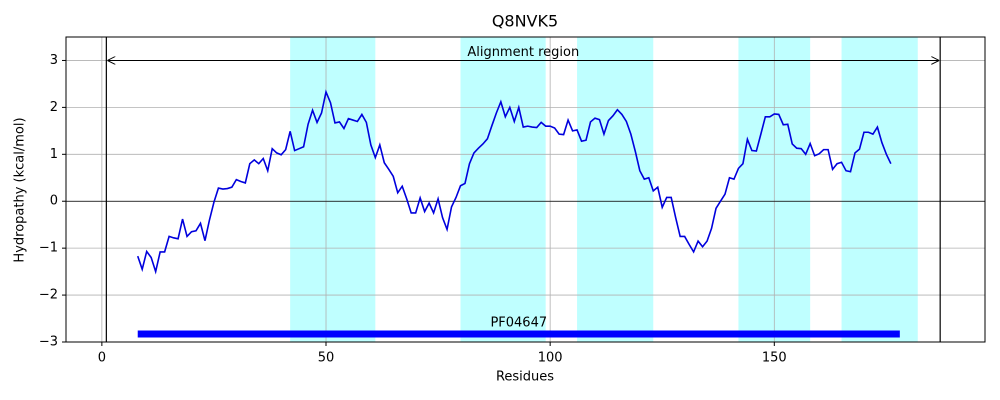 This screenshot has width=1000, height=400. What do you see at coordinates (48, 248) in the screenshot?
I see `y-tick-label: −1` at bounding box center [48, 248].